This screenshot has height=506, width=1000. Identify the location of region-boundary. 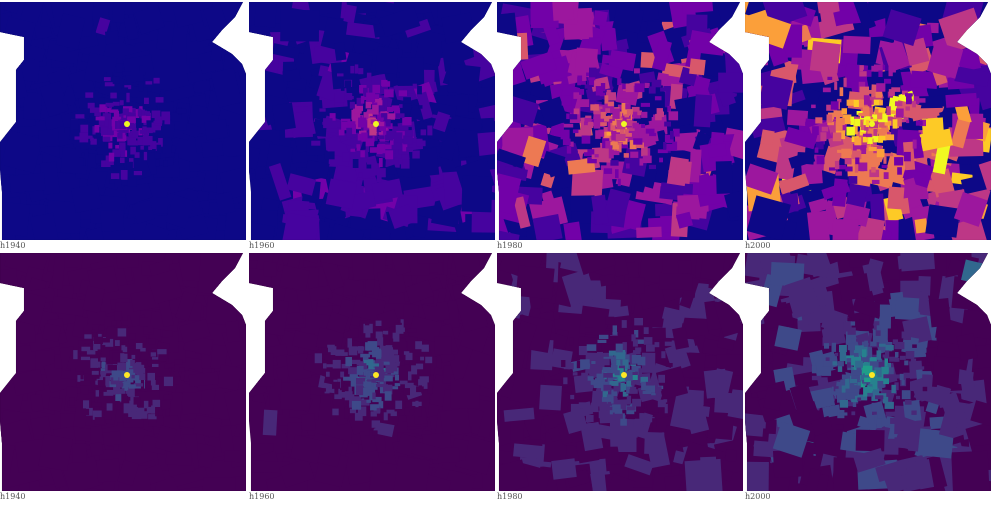
(123, 121).